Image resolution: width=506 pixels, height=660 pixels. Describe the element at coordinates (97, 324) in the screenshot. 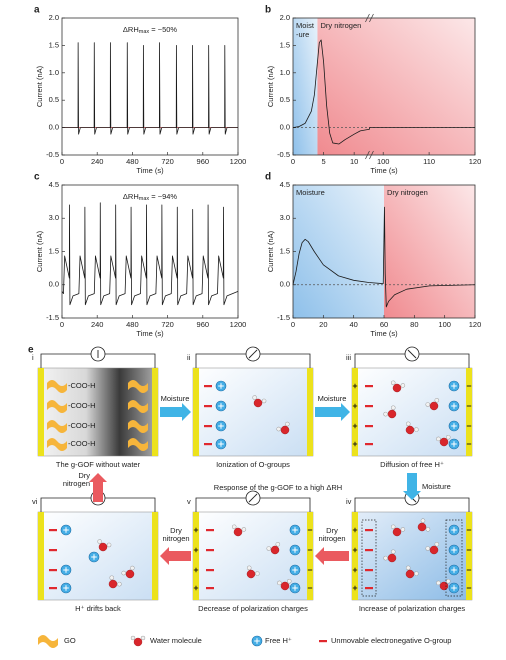

I see `x-tick-label: 240` at that location.